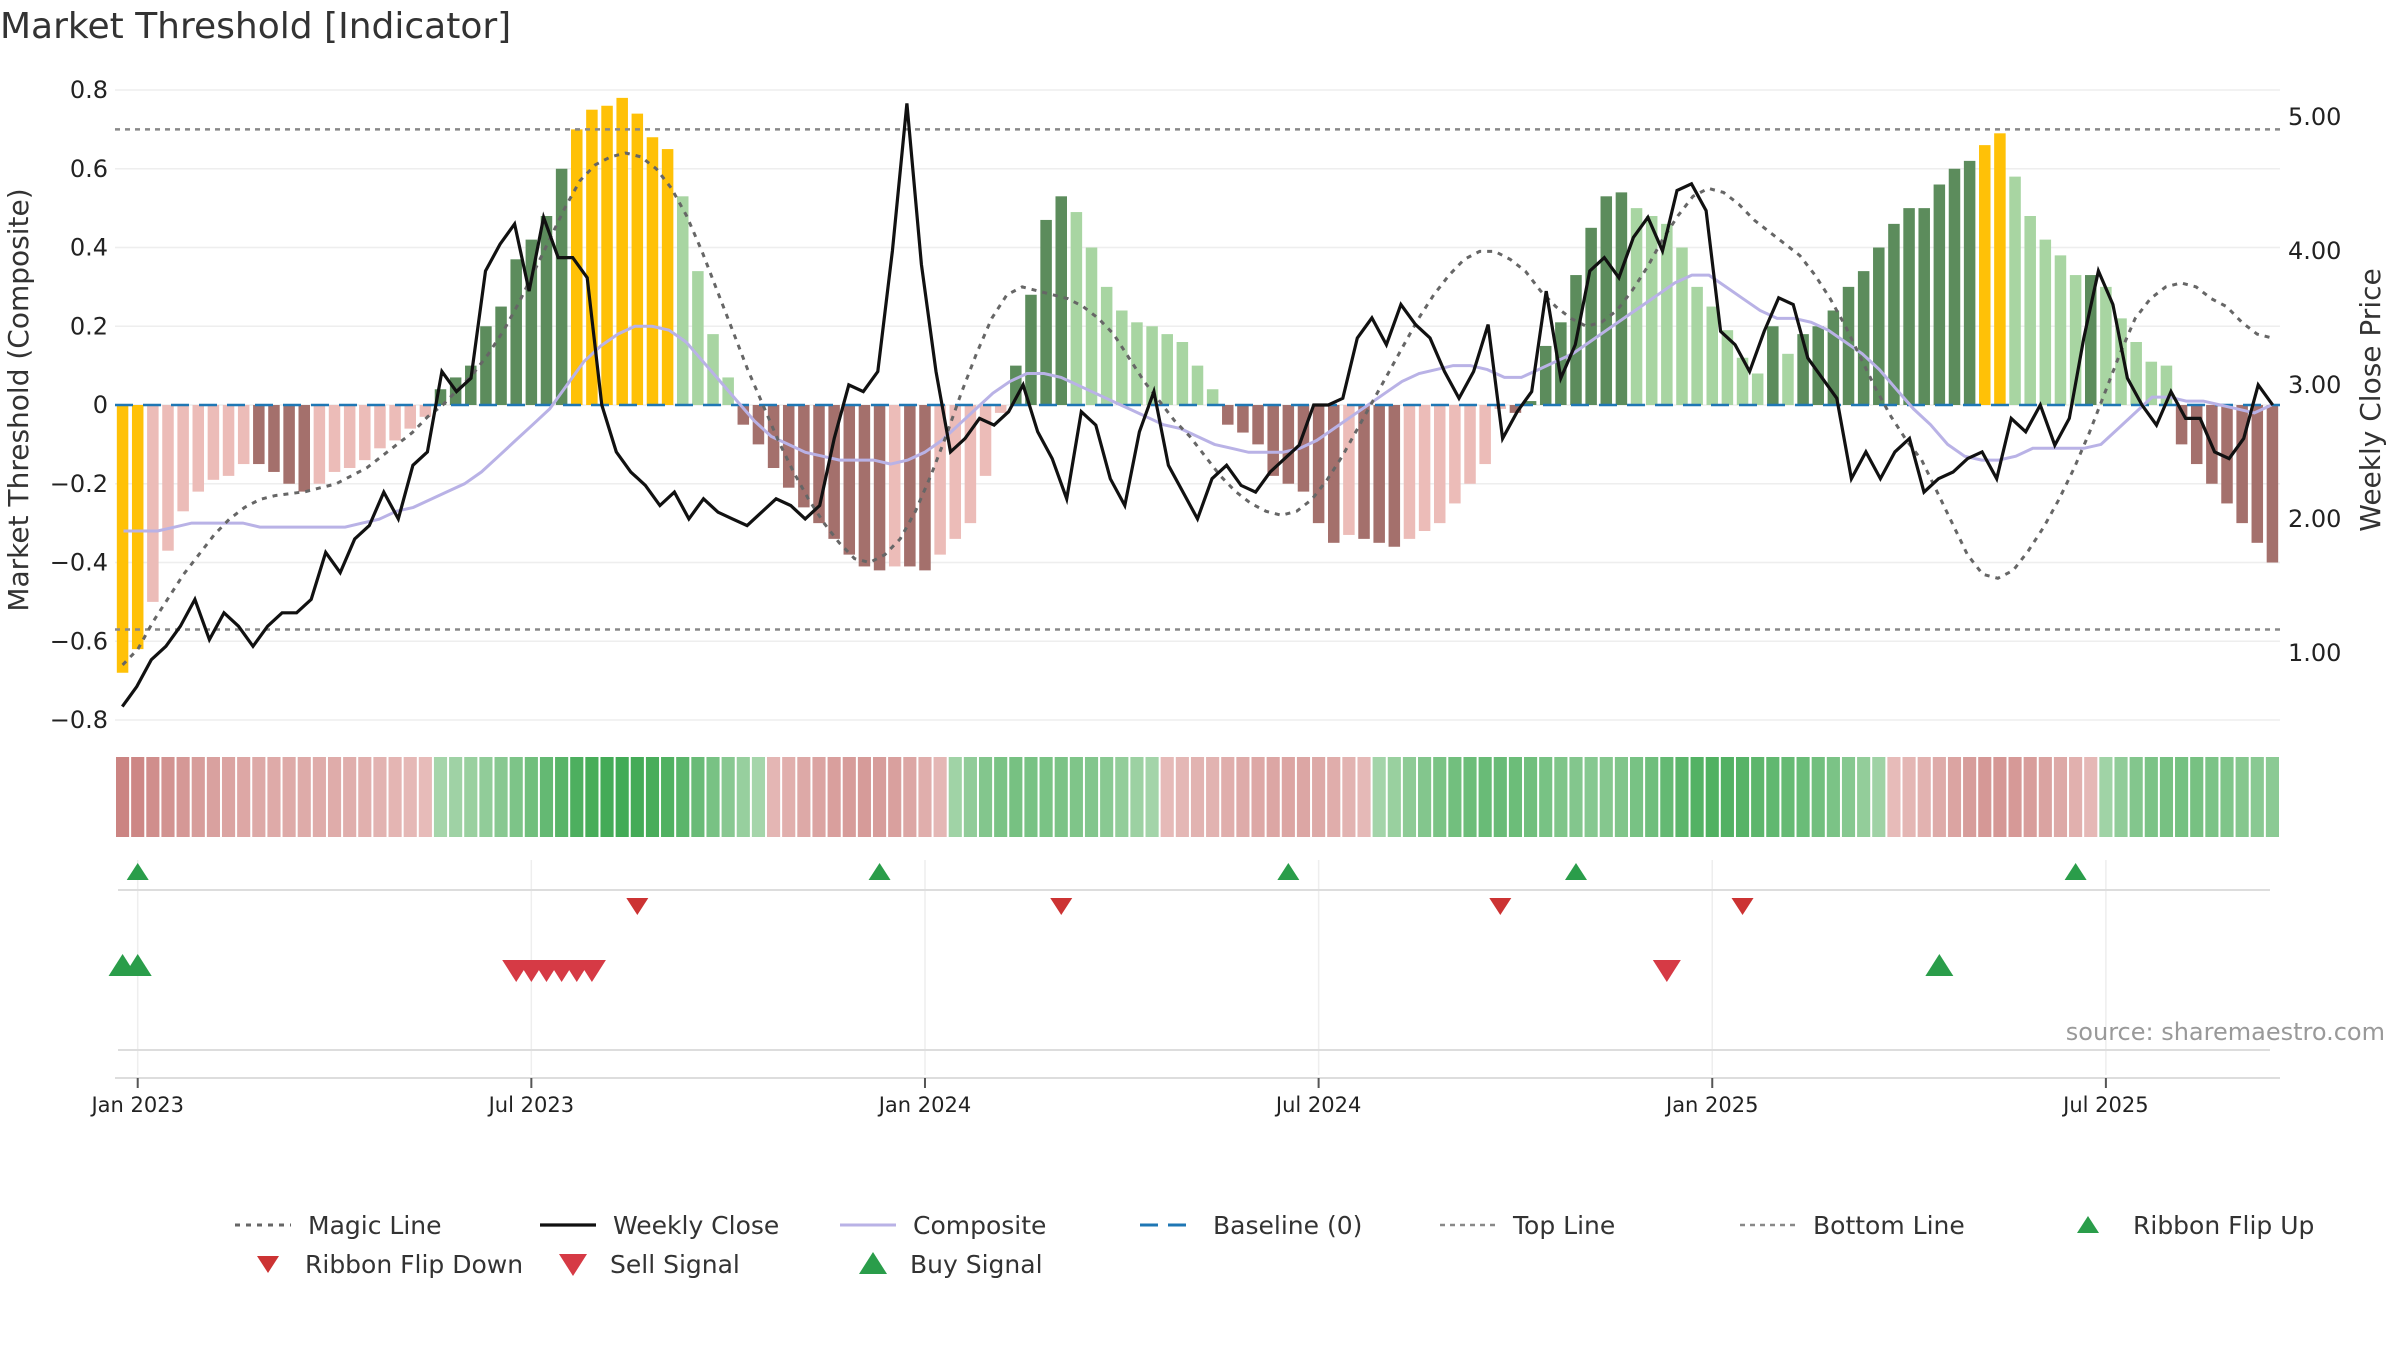  Describe the element at coordinates (696, 1225) in the screenshot. I see `legend-label: Weekly Close` at that location.